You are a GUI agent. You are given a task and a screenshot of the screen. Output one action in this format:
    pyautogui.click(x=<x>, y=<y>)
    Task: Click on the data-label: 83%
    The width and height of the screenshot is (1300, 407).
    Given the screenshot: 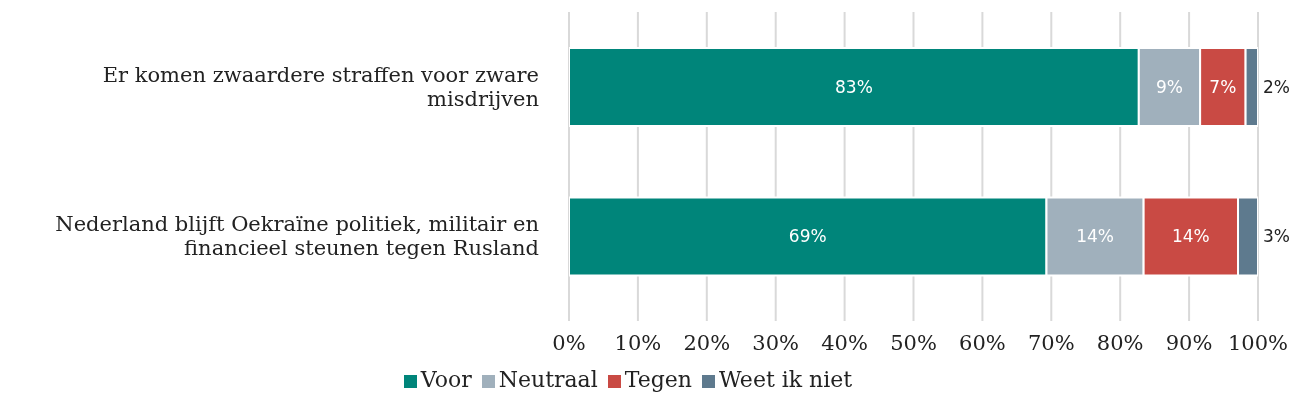 What is the action you would take?
    pyautogui.click(x=854, y=86)
    